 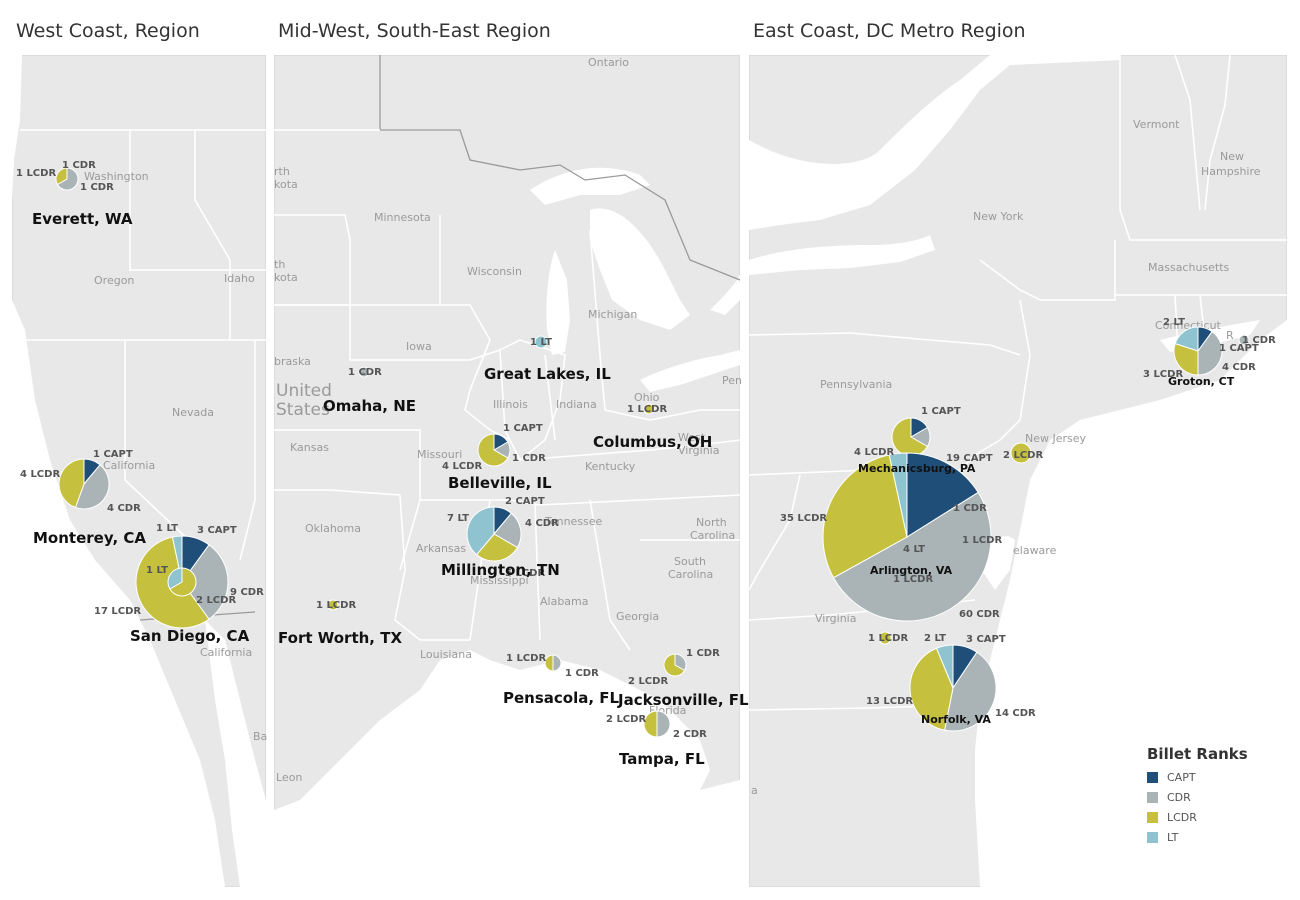 What do you see at coordinates (1189, 267) in the screenshot?
I see `geo-label: Massachusetts` at bounding box center [1189, 267].